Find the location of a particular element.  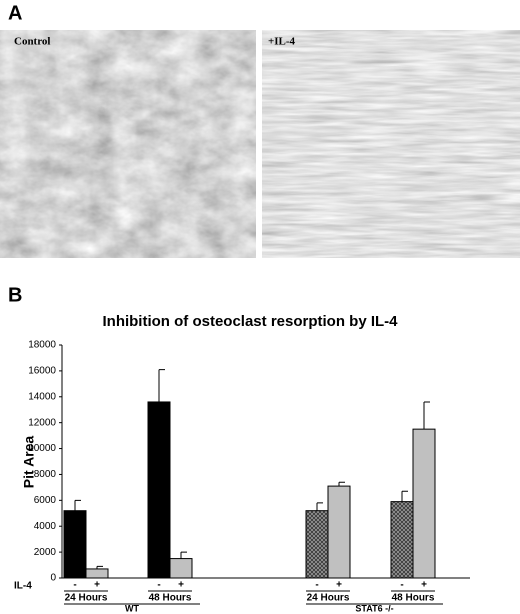

image-label: +IL-4 is located at coordinates (282, 42).